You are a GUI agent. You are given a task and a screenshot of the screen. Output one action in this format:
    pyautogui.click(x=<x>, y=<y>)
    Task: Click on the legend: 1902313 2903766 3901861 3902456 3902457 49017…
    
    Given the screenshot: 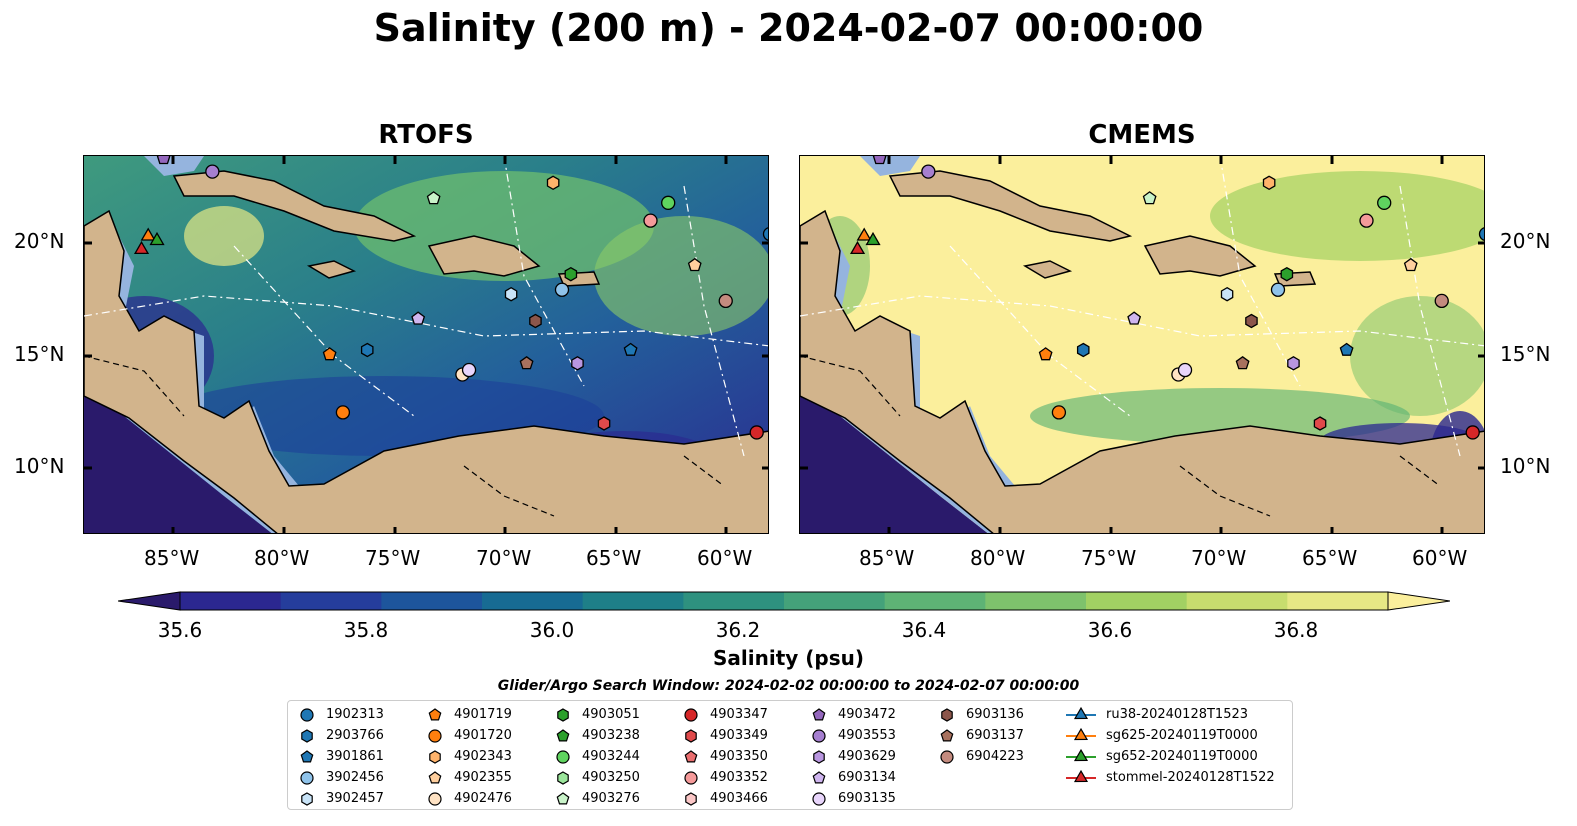 What is the action you would take?
    pyautogui.click(x=790, y=755)
    